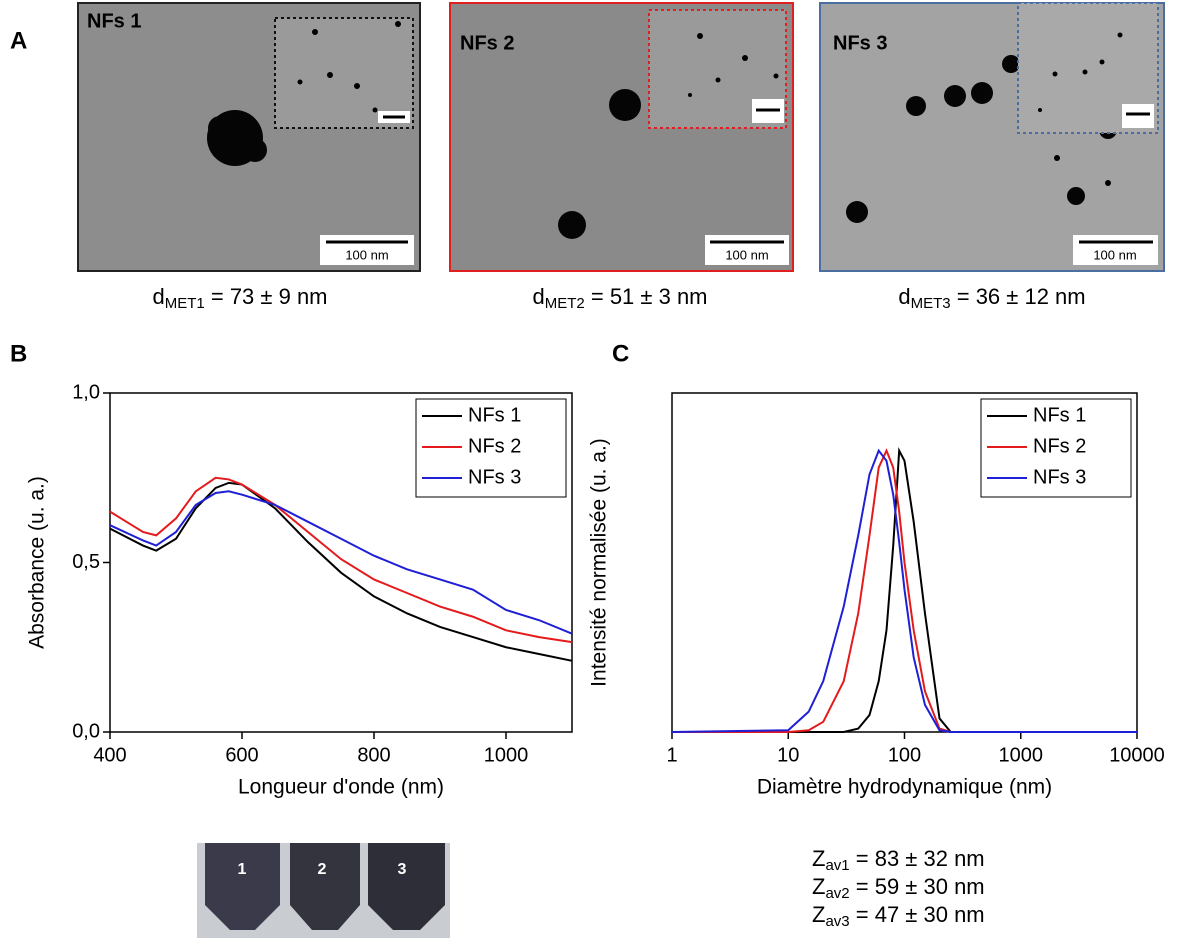  What do you see at coordinates (114, 21) in the screenshot?
I see `image-label: NFs 1` at bounding box center [114, 21].